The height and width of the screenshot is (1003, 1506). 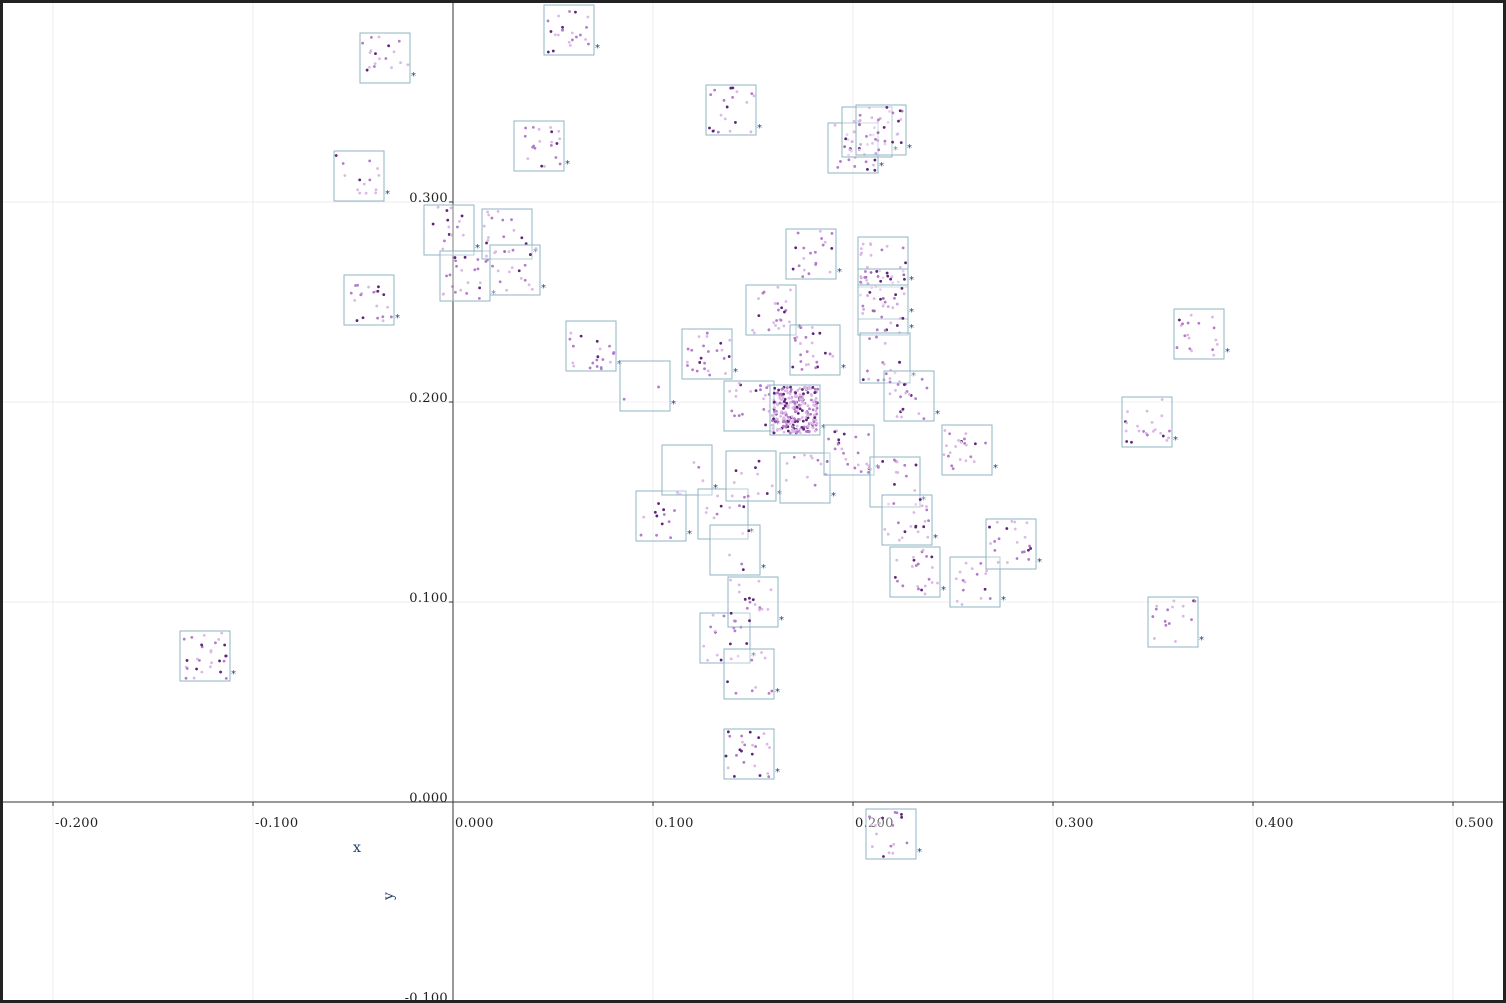 I want to click on glyph-17: *, so click(x=727, y=638).